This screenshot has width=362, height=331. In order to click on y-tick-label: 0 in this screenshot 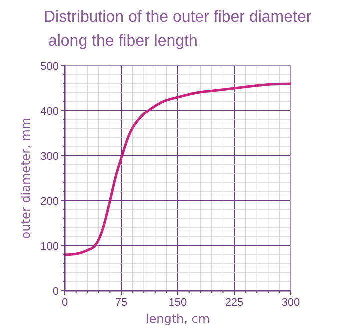, I will do `click(55, 292)`.